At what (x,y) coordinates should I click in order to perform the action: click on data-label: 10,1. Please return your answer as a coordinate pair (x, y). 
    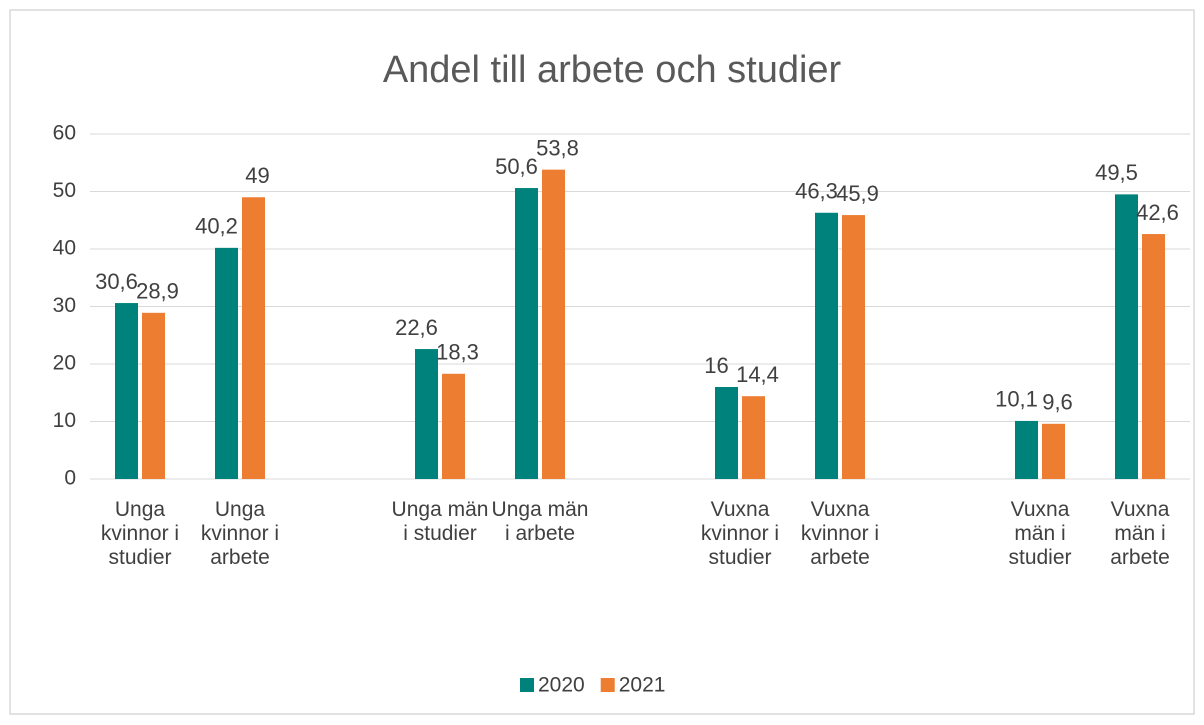
    Looking at the image, I should click on (1016, 399).